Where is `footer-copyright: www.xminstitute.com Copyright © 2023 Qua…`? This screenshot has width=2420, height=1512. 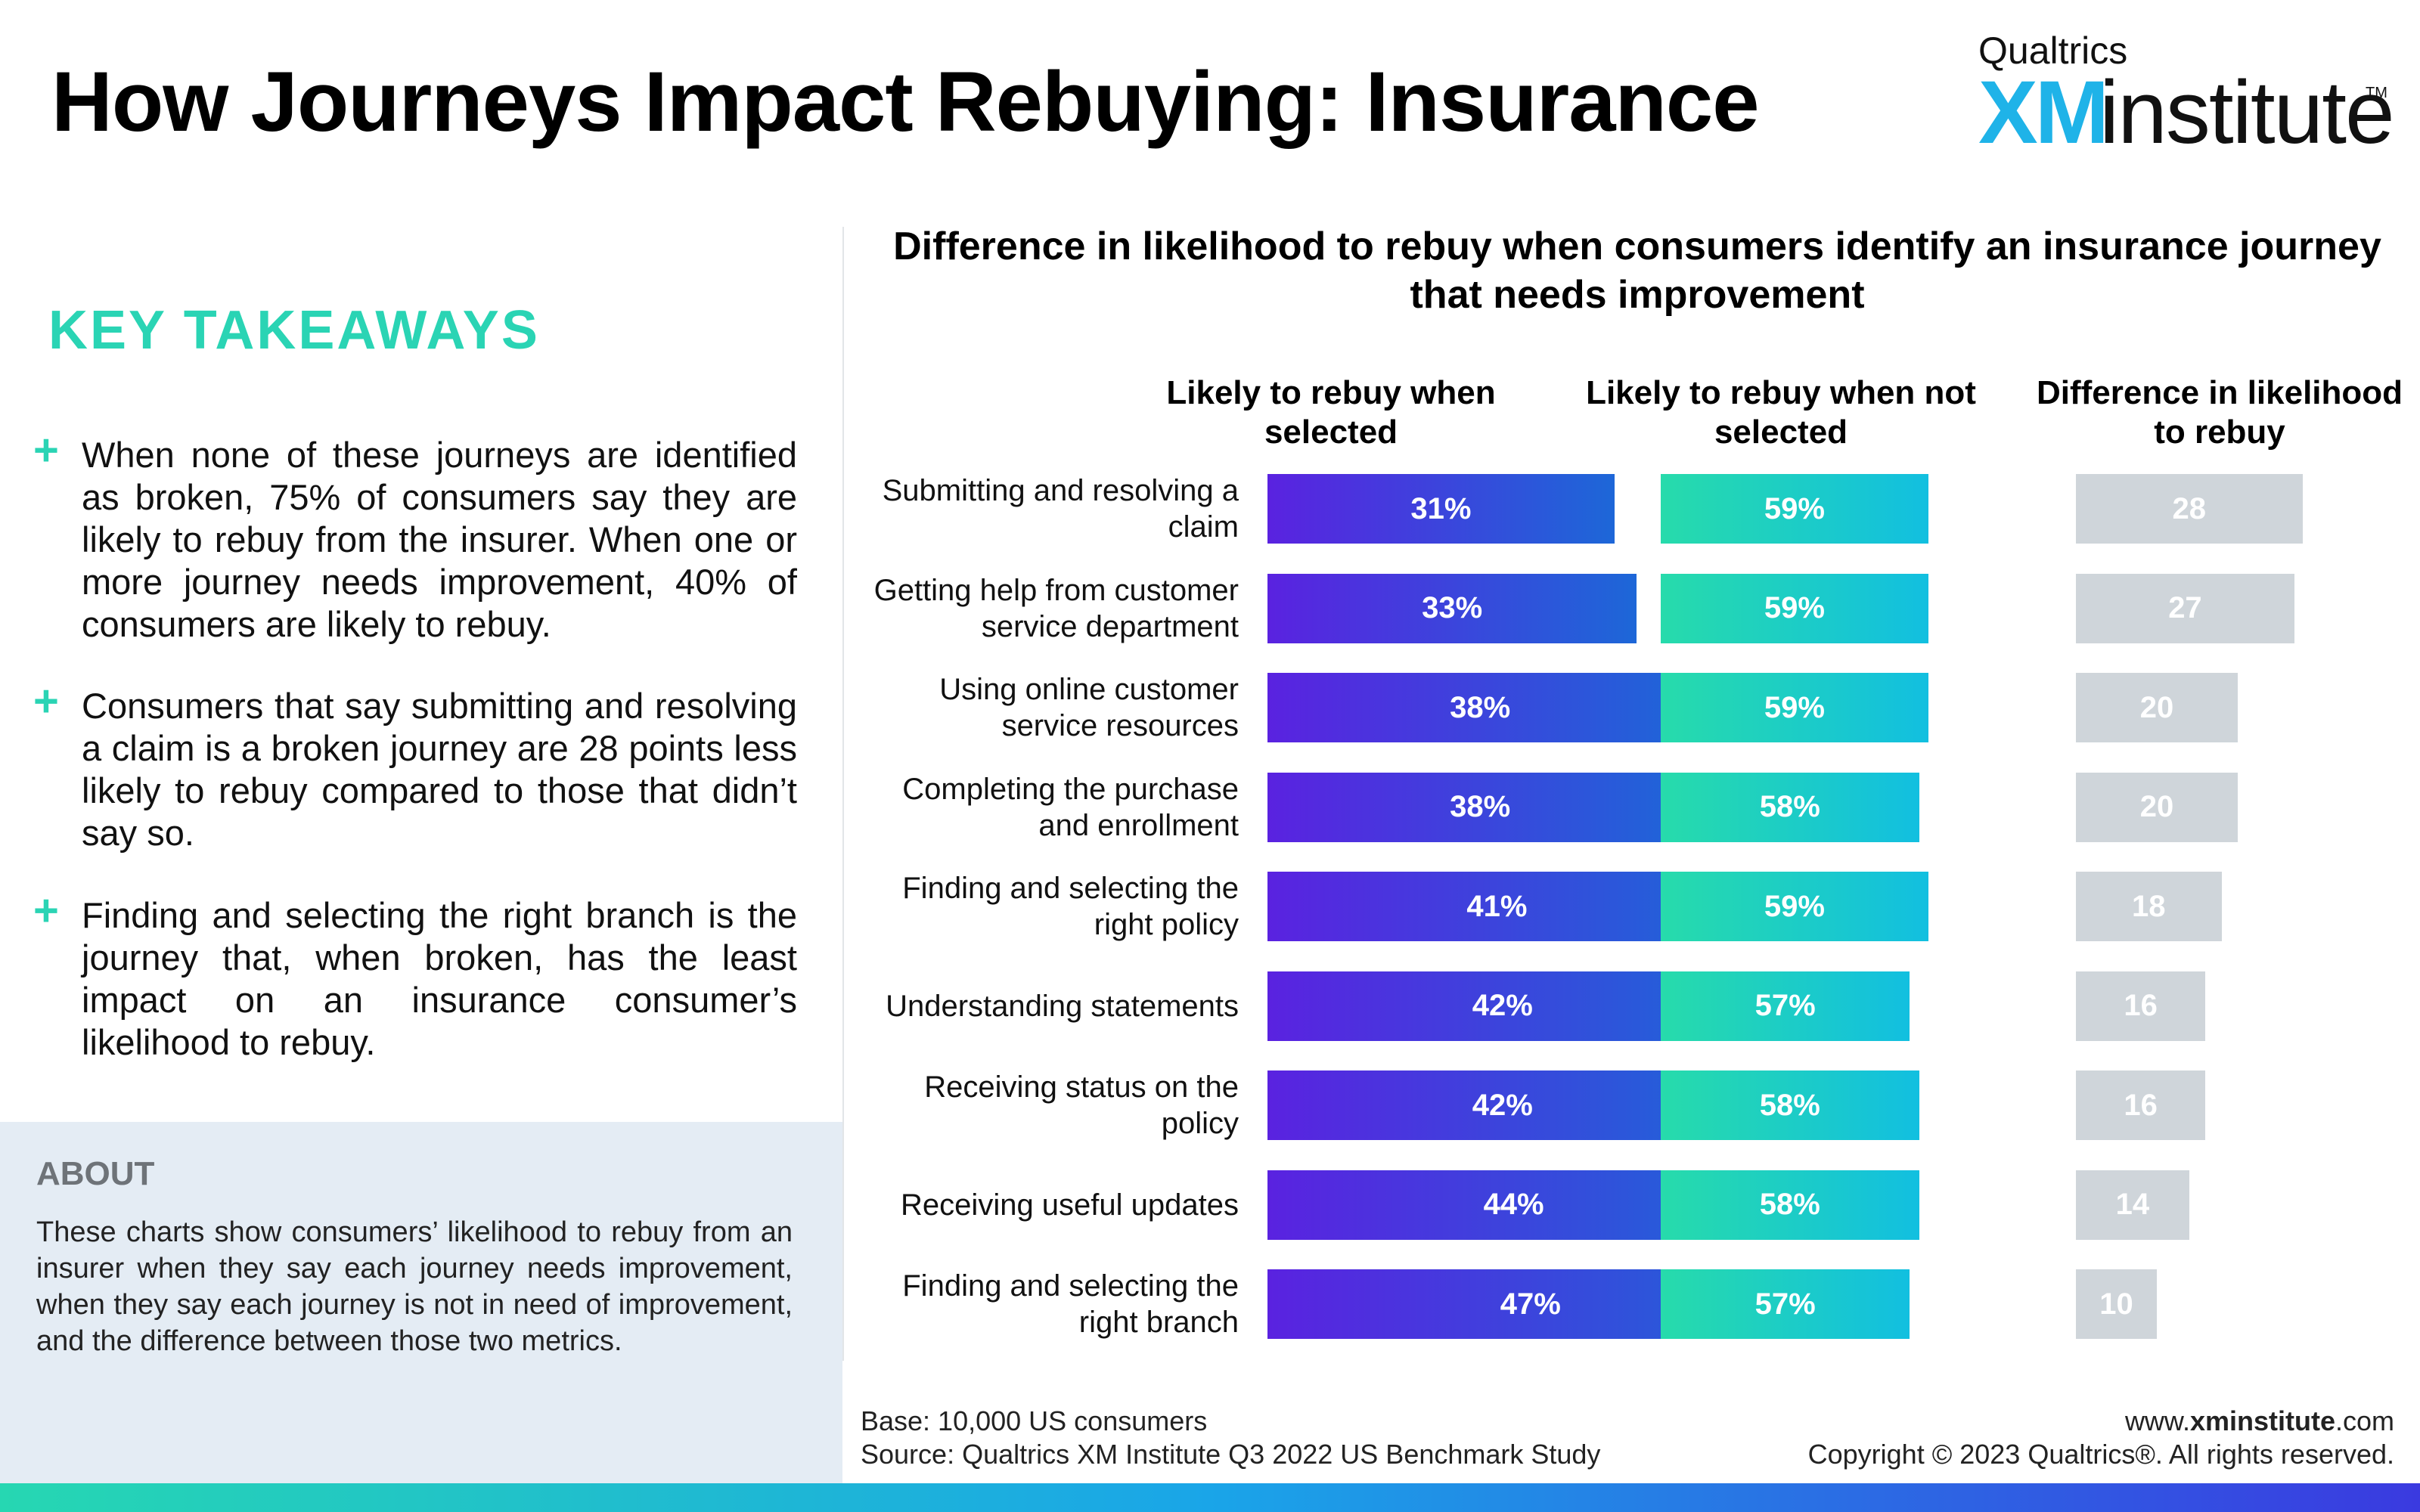 footer-copyright: www.xminstitute.com Copyright © 2023 Qua… is located at coordinates (2101, 1438).